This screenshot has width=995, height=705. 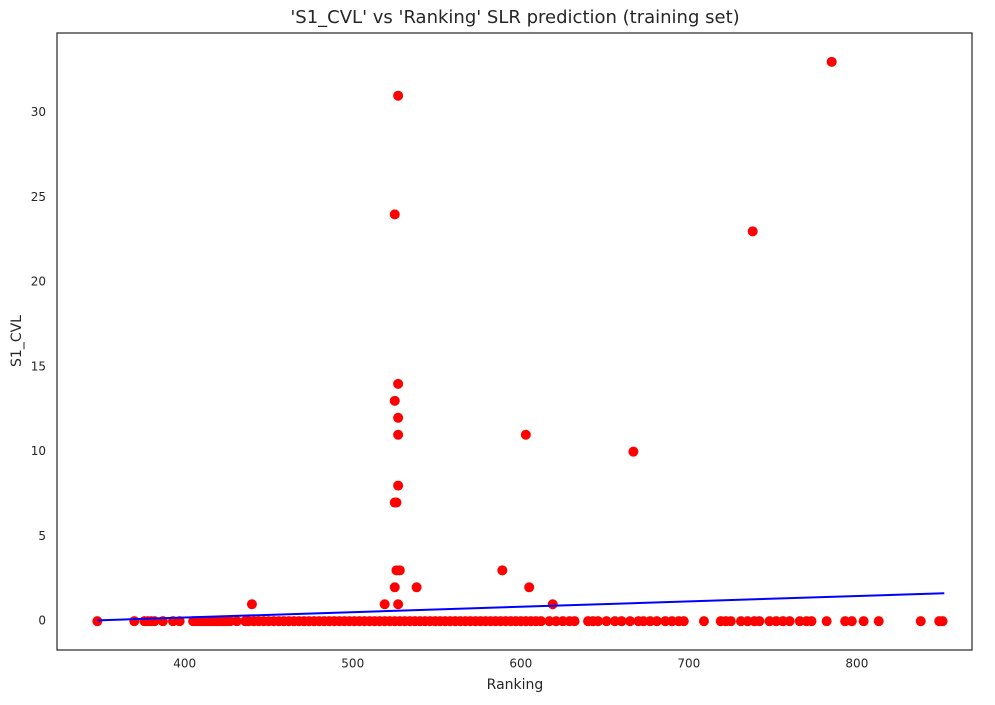 I want to click on x-tick-label: 600, so click(x=520, y=664).